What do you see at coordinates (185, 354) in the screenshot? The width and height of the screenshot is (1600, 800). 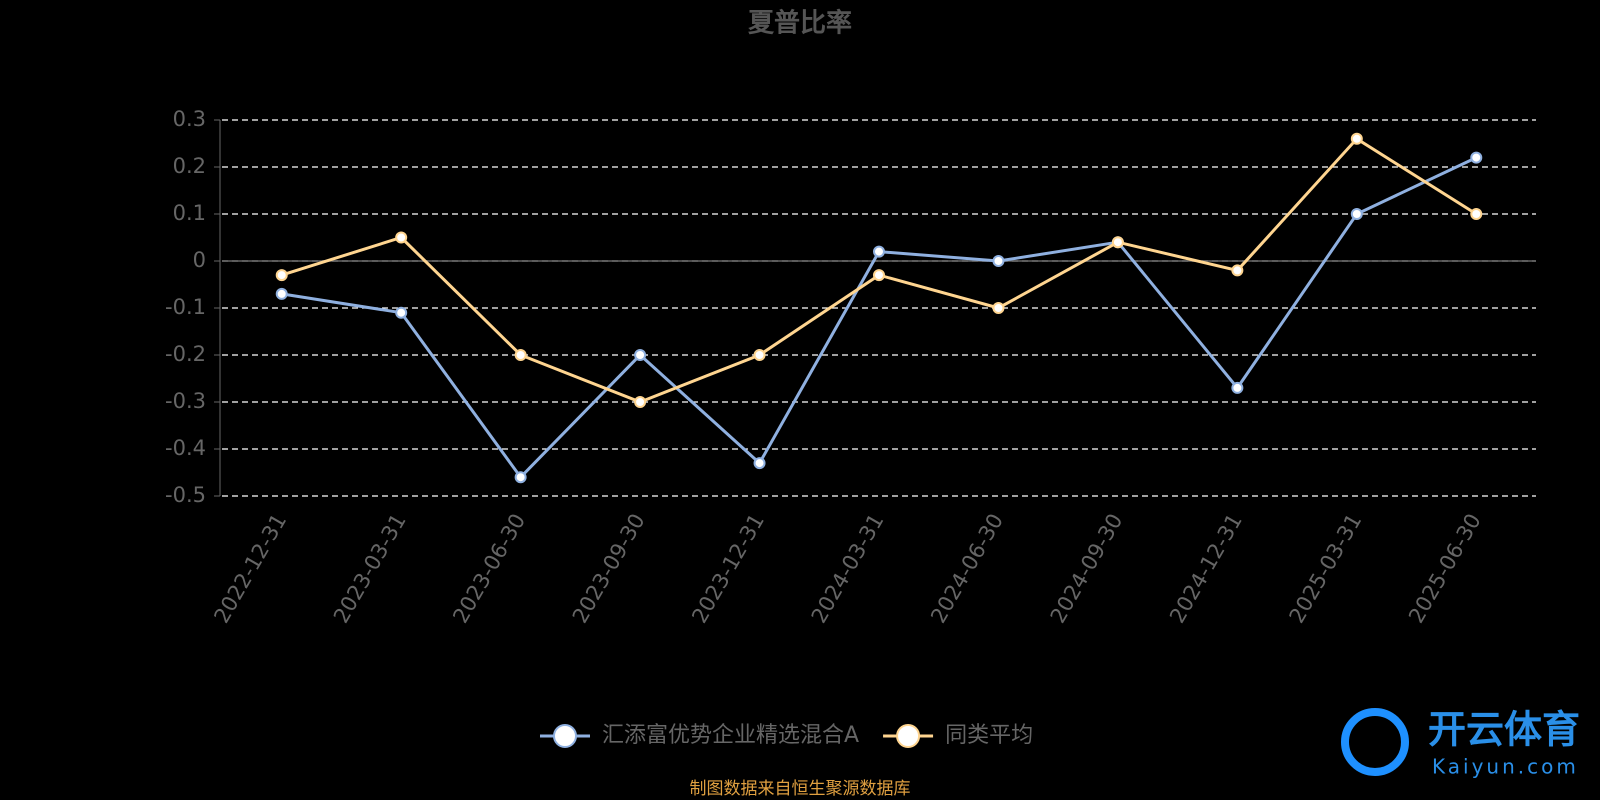 I see `y-tick-label: -0.2` at bounding box center [185, 354].